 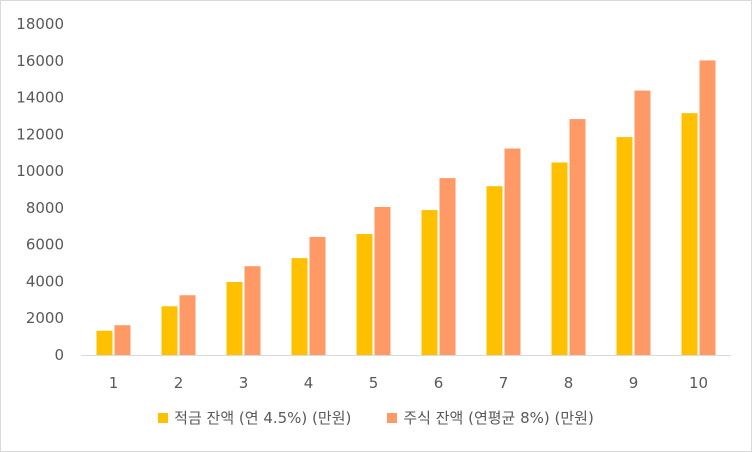 What do you see at coordinates (59, 355) in the screenshot?
I see `y-tick-label: 0` at bounding box center [59, 355].